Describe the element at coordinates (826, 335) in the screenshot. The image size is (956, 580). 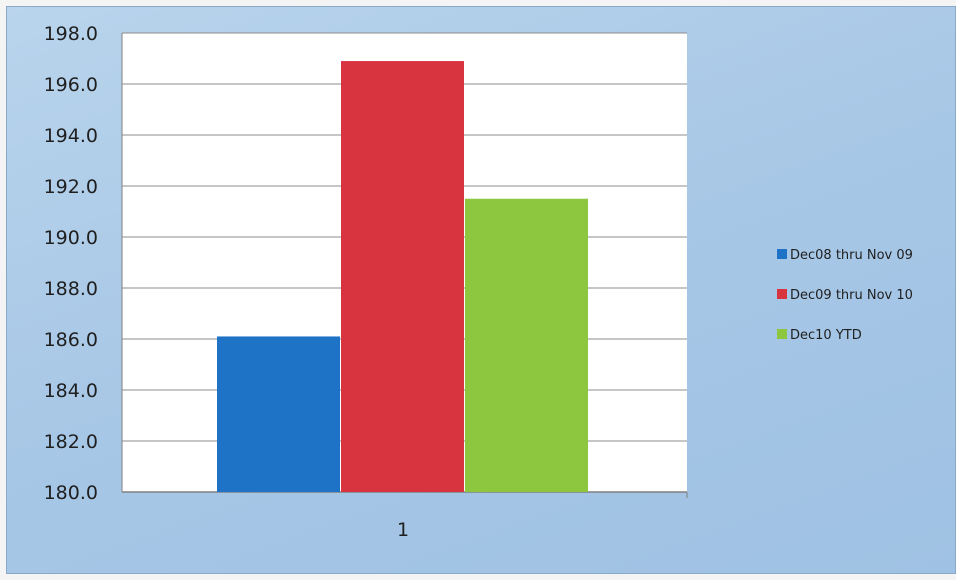
I see `legend-label-3: Dec10 YTD` at that location.